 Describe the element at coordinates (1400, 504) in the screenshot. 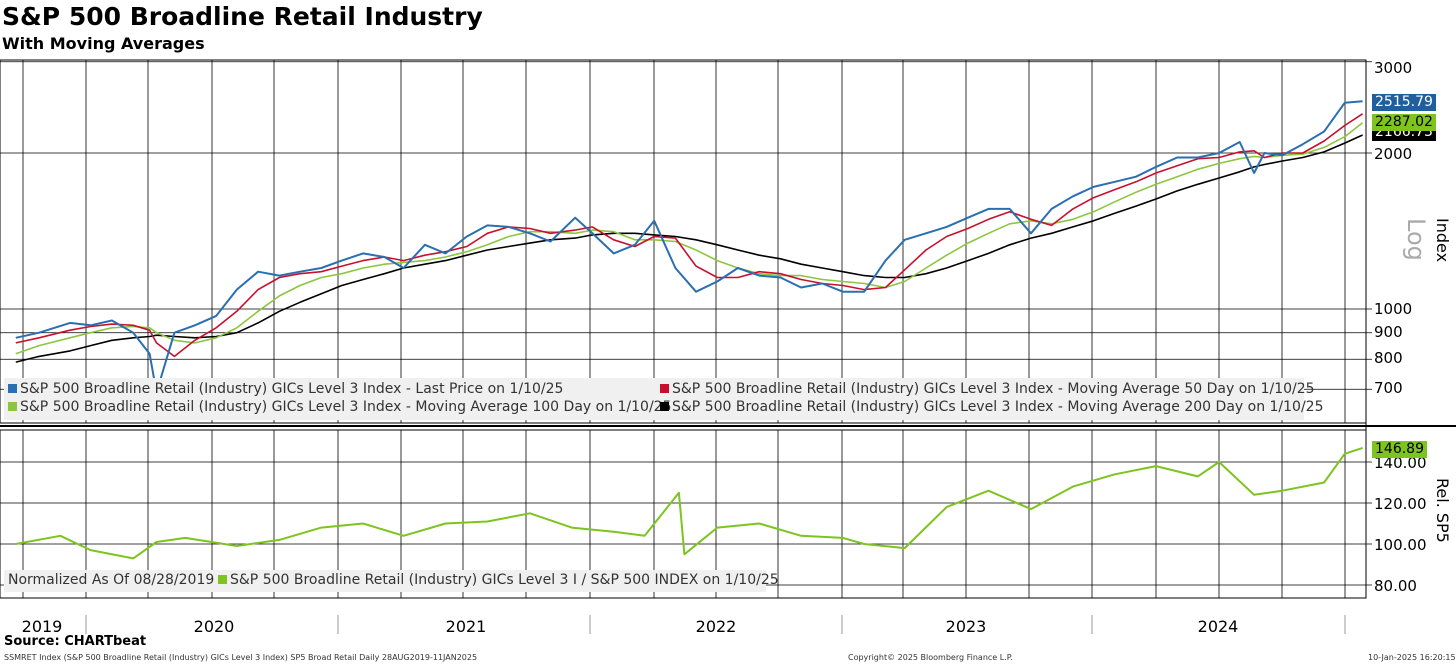

I see `y-tick-label: 120.00` at that location.